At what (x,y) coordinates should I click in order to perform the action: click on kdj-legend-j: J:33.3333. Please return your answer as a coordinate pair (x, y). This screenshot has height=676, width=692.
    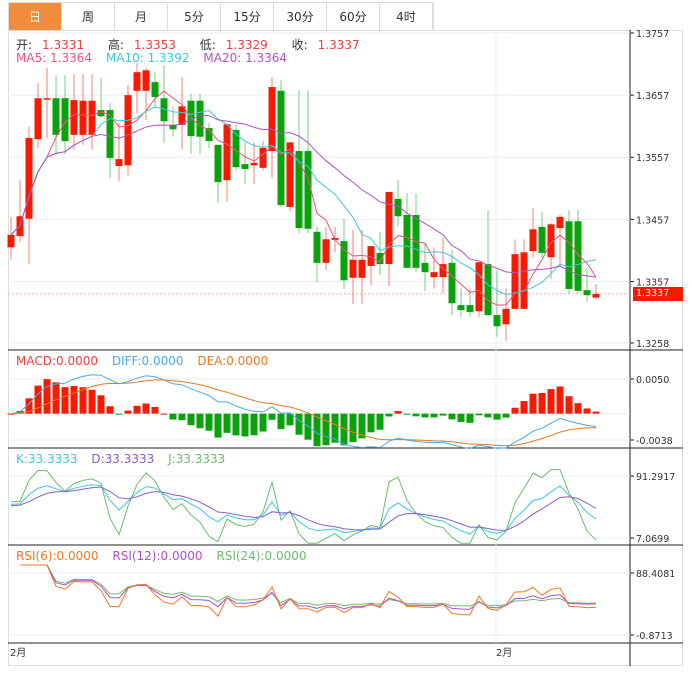
    Looking at the image, I should click on (197, 459).